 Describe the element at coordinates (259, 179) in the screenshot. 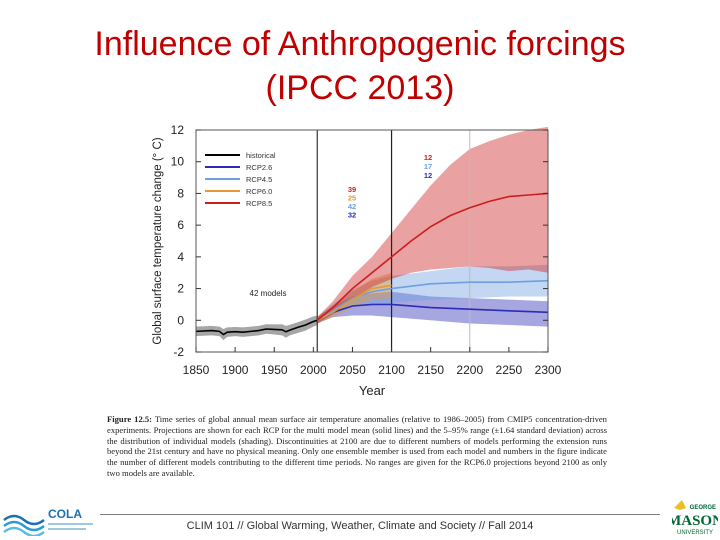

I see `legend-label-rcp45: RCP4.5` at that location.